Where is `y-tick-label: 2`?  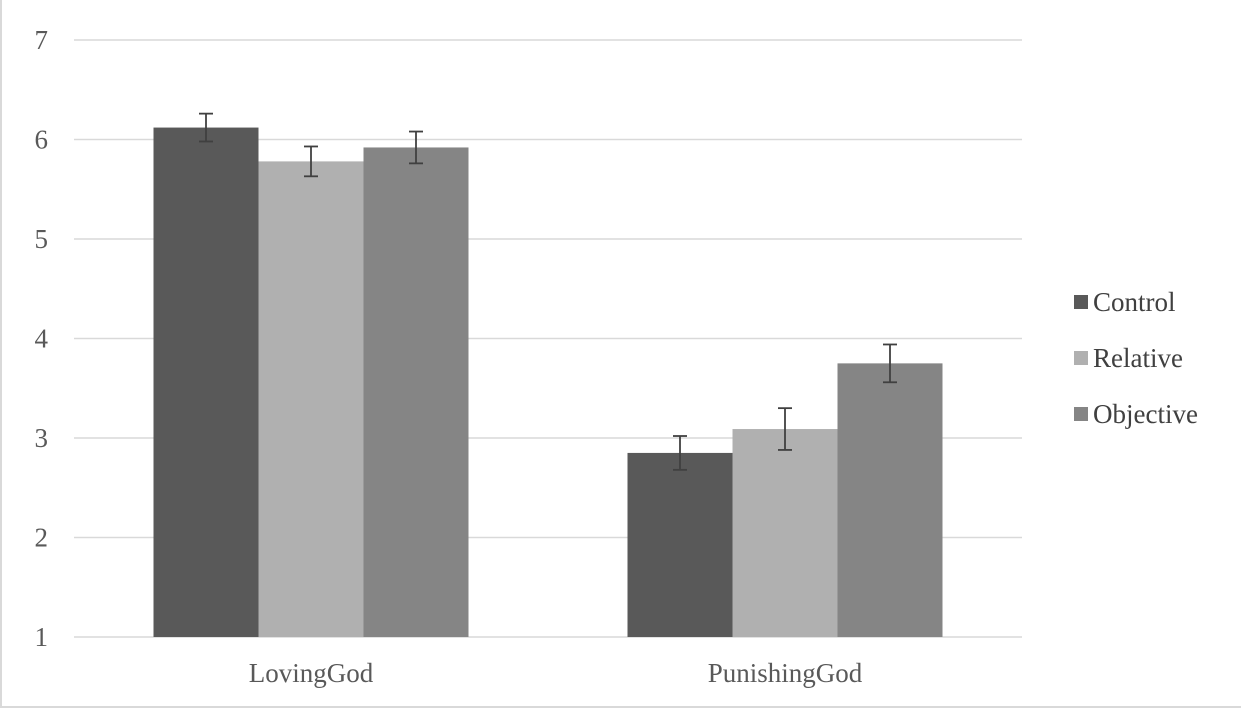 y-tick-label: 2 is located at coordinates (42, 538).